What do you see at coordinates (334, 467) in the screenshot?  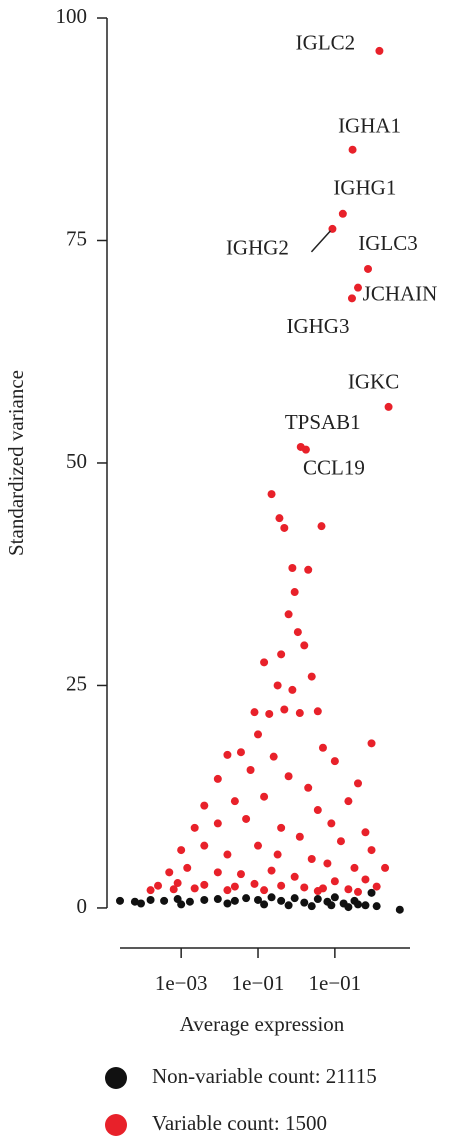 I see `annotation: CCL19` at bounding box center [334, 467].